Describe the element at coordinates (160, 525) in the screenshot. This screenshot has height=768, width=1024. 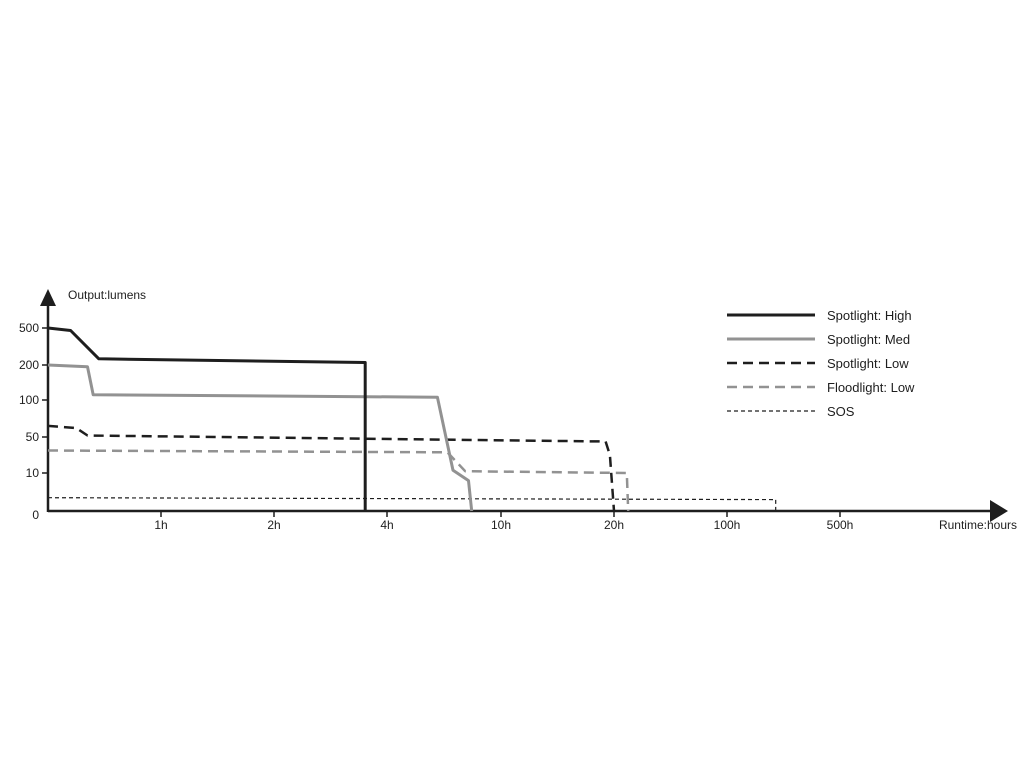
I see `x-tick-label: 1h` at that location.